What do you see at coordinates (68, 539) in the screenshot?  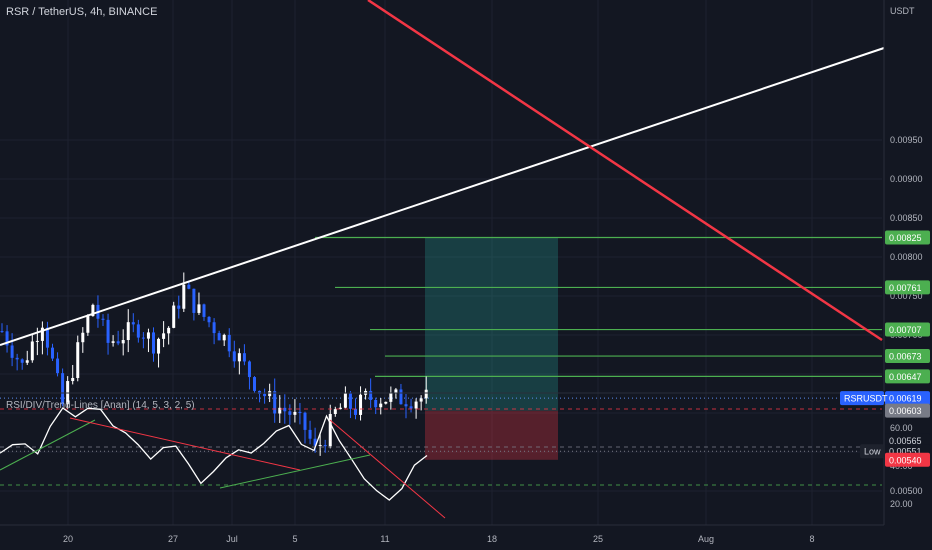 I see `time-tick-label: 20` at bounding box center [68, 539].